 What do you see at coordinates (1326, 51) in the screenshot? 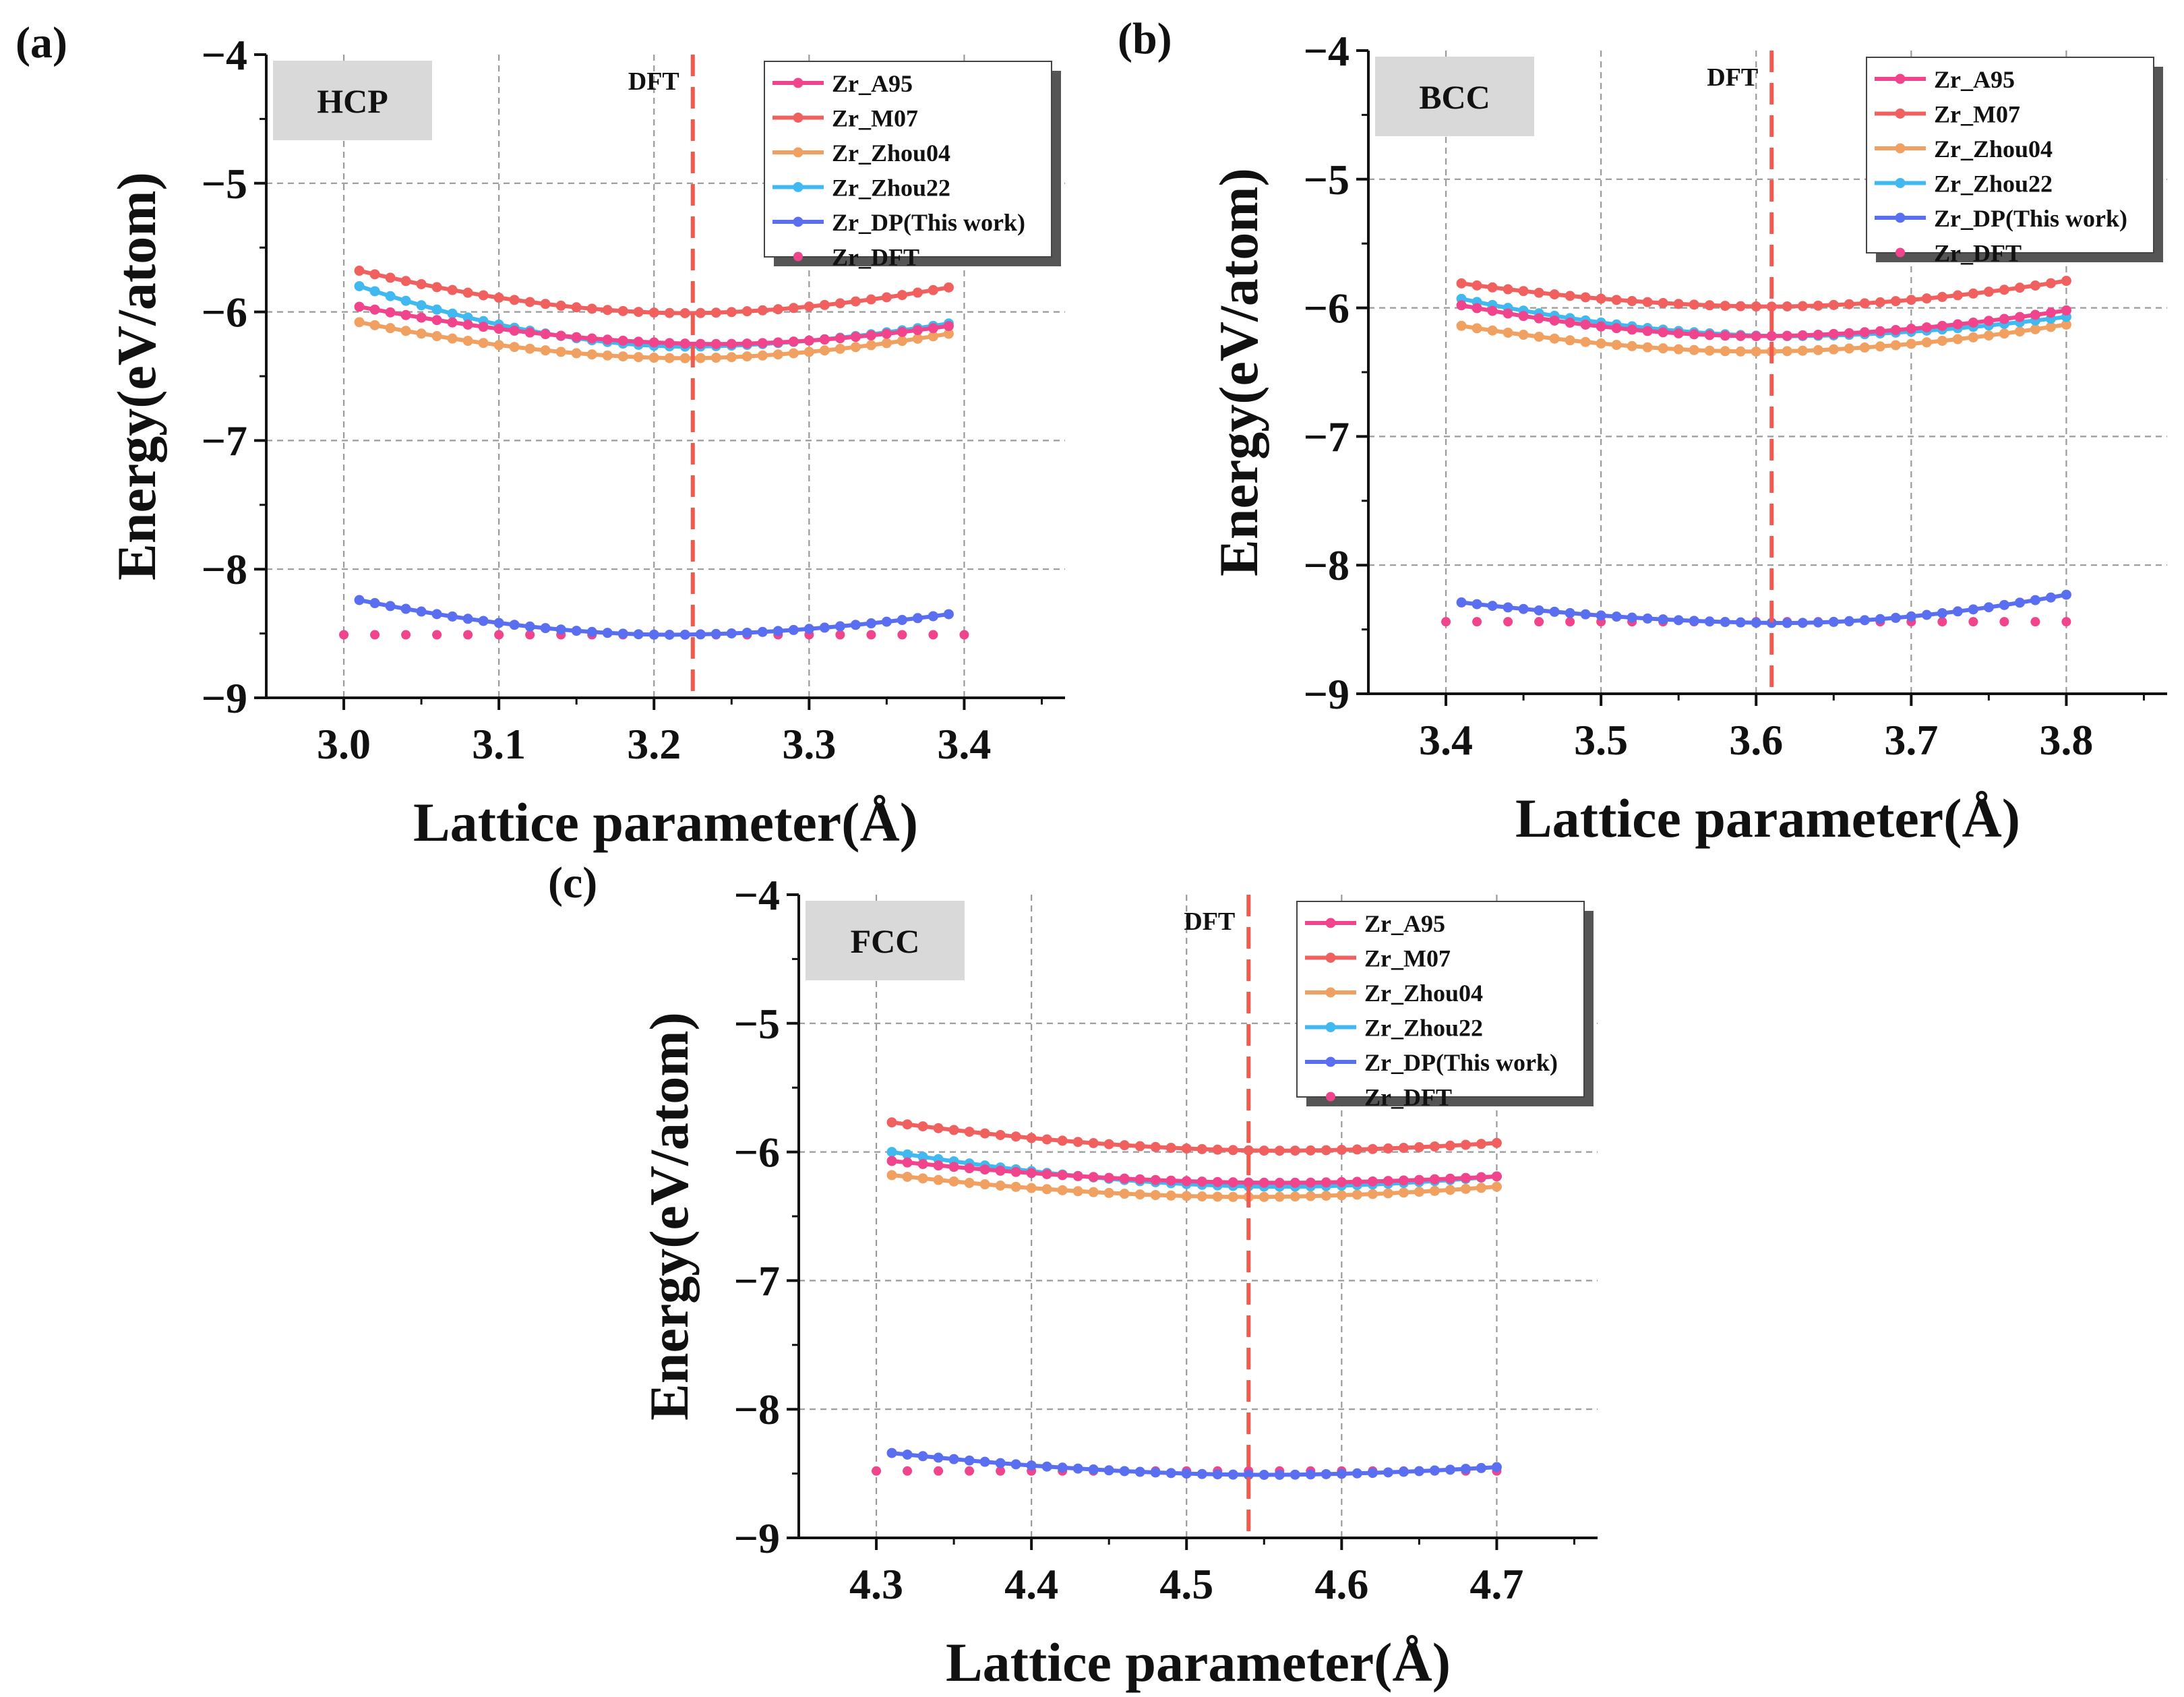
I see `y-tick-label: −4` at bounding box center [1326, 51].